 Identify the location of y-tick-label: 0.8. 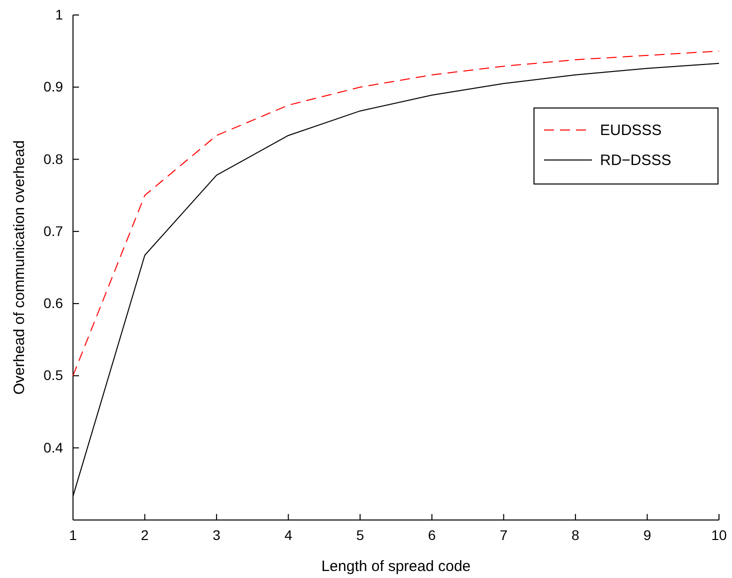
(54, 158).